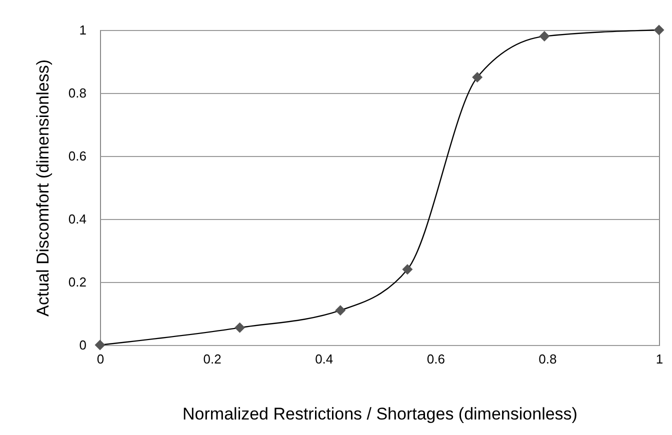 This screenshot has width=672, height=435. Describe the element at coordinates (660, 359) in the screenshot. I see `x-tick-label: 1` at that location.